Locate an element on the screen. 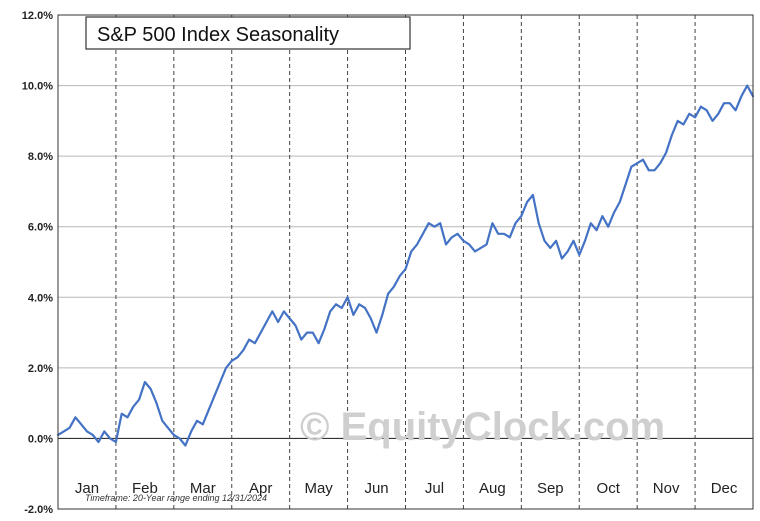 This screenshot has height=521, width=760. y-tick-label: -2.0% is located at coordinates (38, 510).